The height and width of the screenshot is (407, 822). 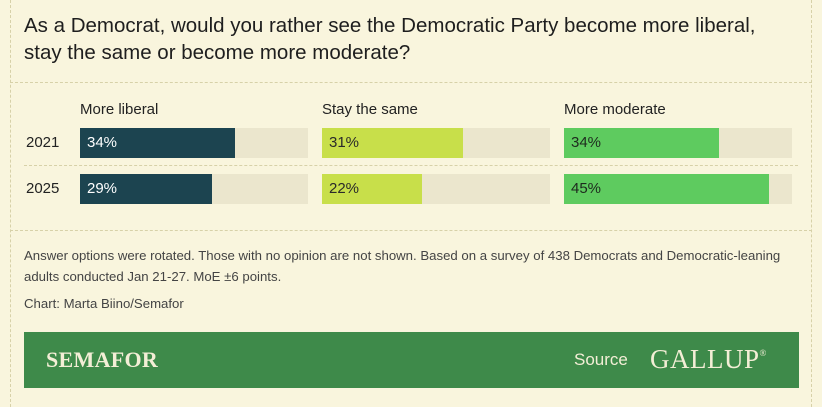 I want to click on data-label: 29%, so click(x=102, y=188).